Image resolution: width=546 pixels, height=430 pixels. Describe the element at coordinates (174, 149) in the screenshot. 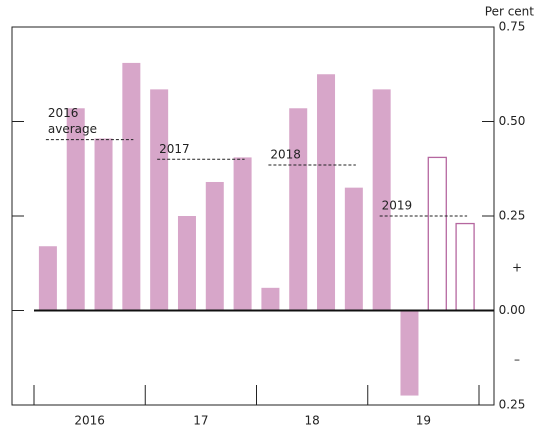

I see `average-label: 2017` at that location.